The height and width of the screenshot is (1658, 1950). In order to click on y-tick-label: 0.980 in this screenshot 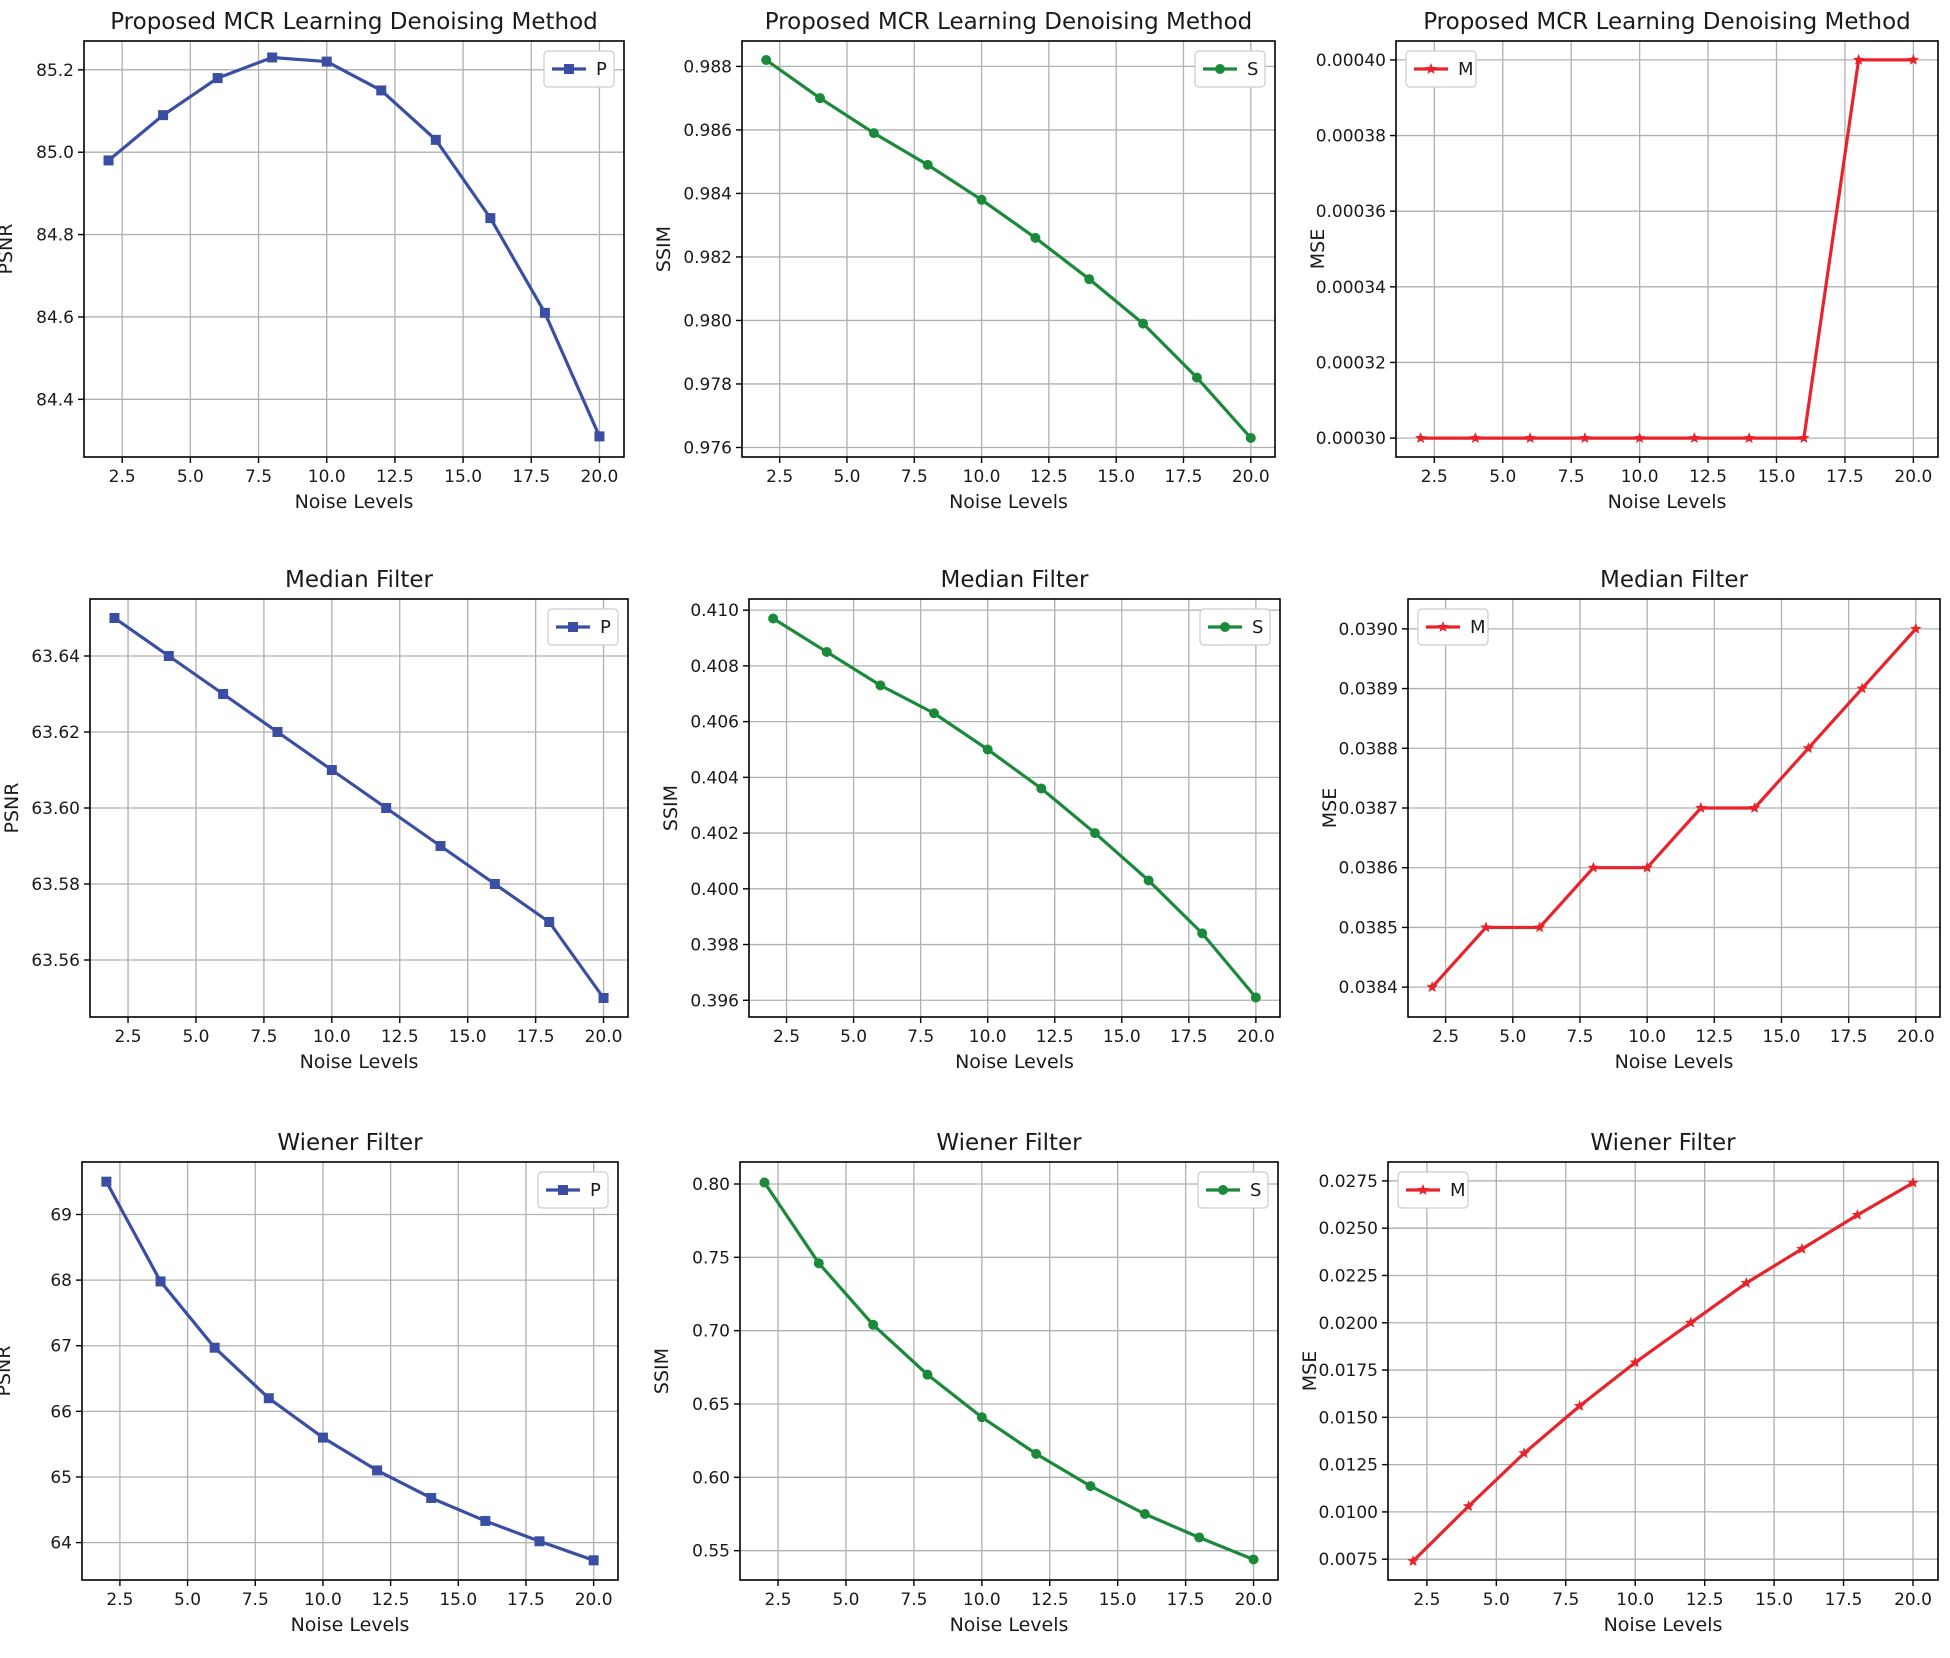, I will do `click(707, 321)`.